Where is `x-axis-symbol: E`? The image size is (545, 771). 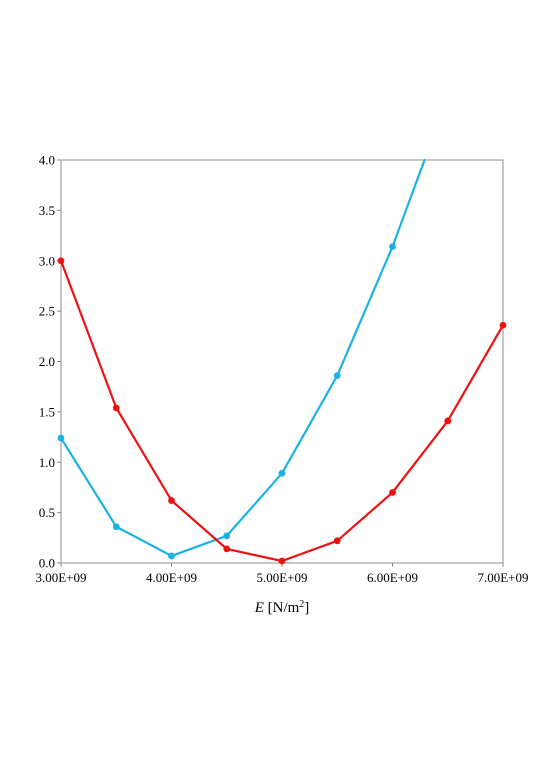
x-axis-symbol: E is located at coordinates (259, 608).